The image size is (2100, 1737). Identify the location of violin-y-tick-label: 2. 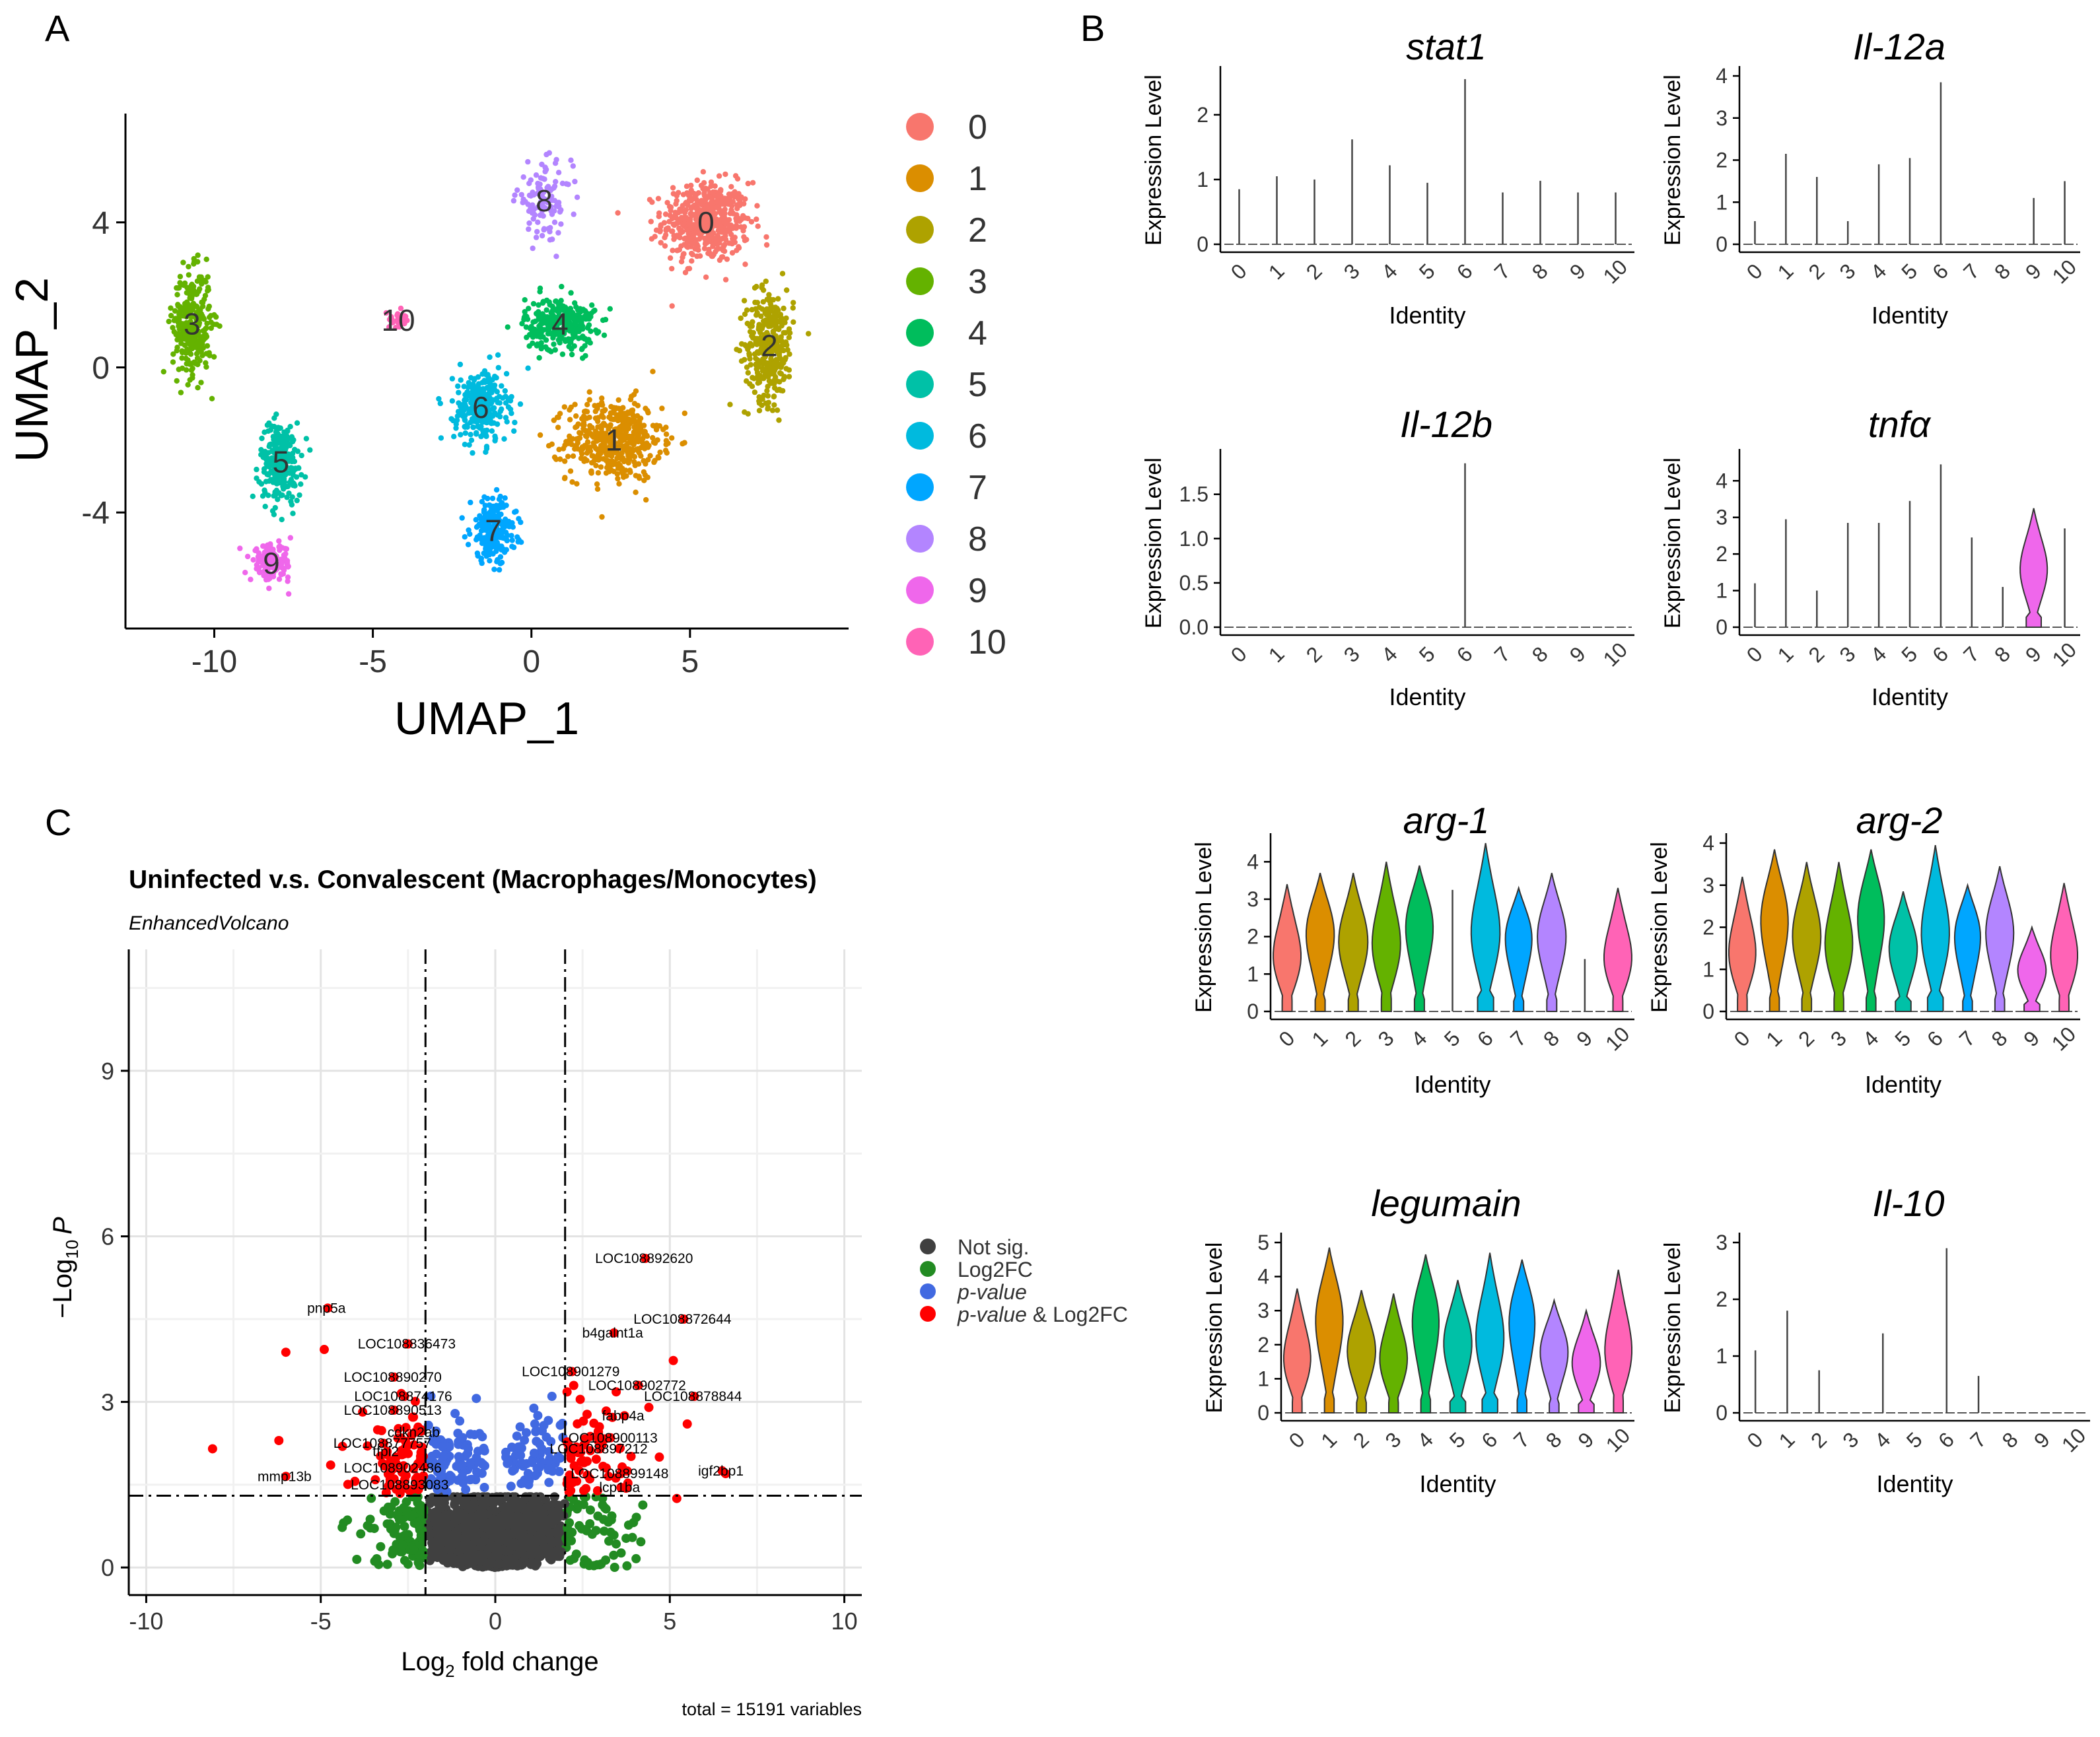
(1722, 160).